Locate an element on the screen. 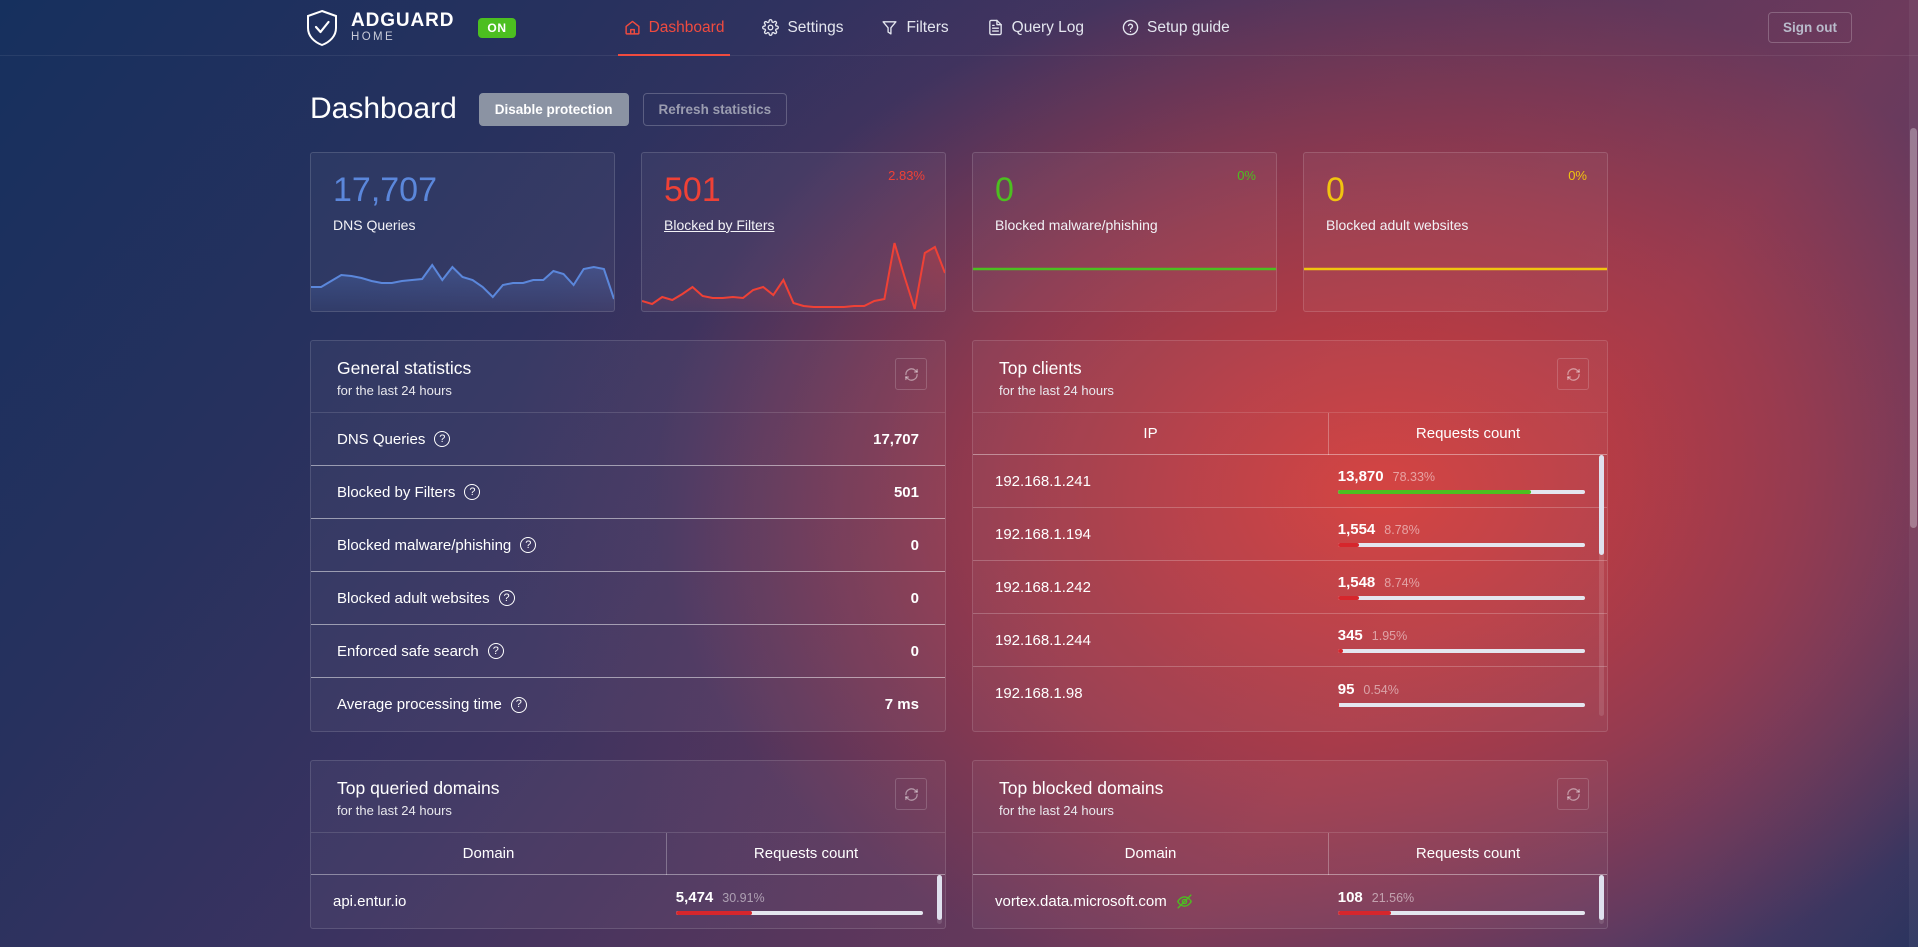  nav-item-setup-guide: Setup guide is located at coordinates (1176, 28).